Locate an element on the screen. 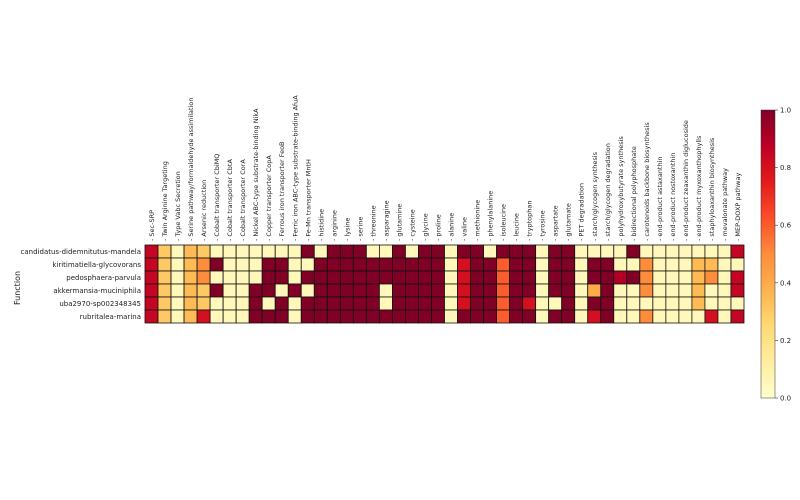  colorbar-tick-label: 0.4 is located at coordinates (786, 283).